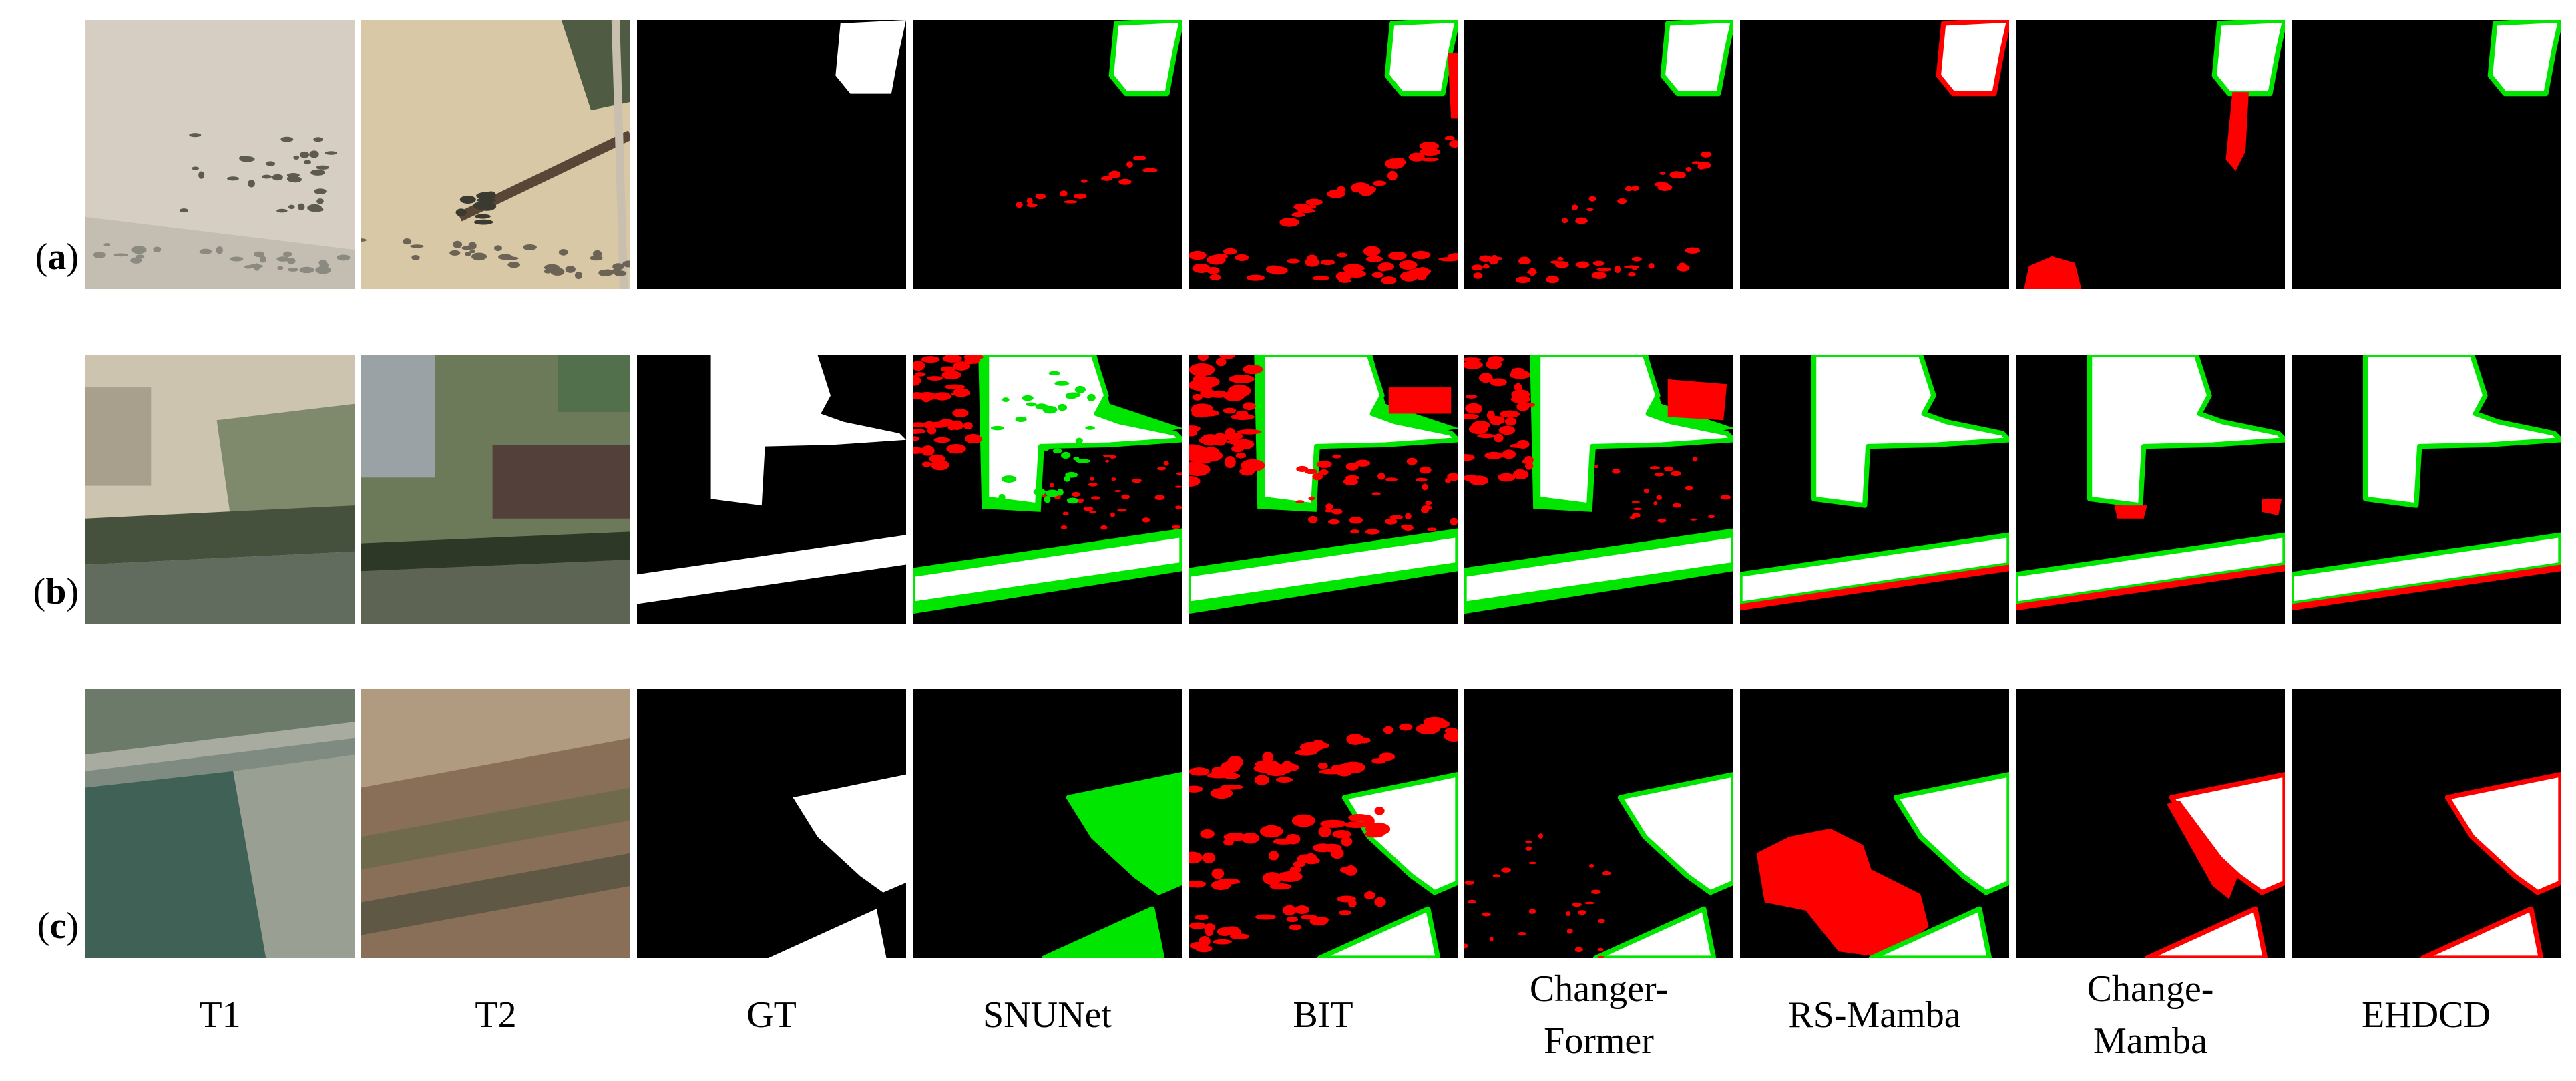  I want to click on column-label: Changer-, so click(1599, 989).